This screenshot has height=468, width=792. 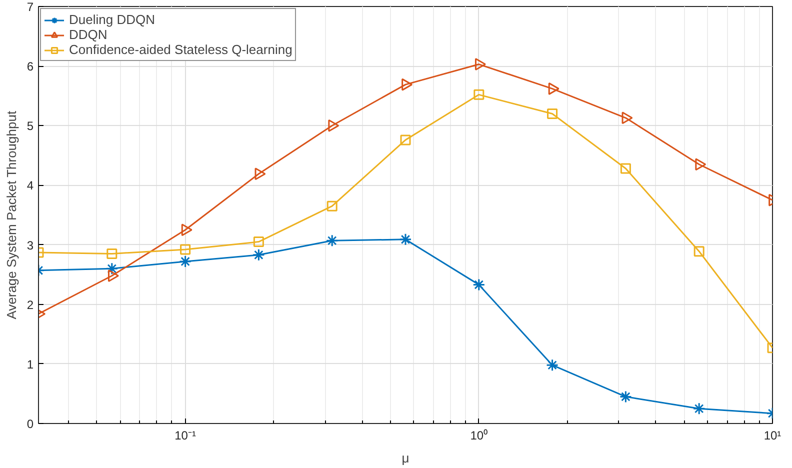 What do you see at coordinates (30, 185) in the screenshot?
I see `y-tick-label: 4` at bounding box center [30, 185].